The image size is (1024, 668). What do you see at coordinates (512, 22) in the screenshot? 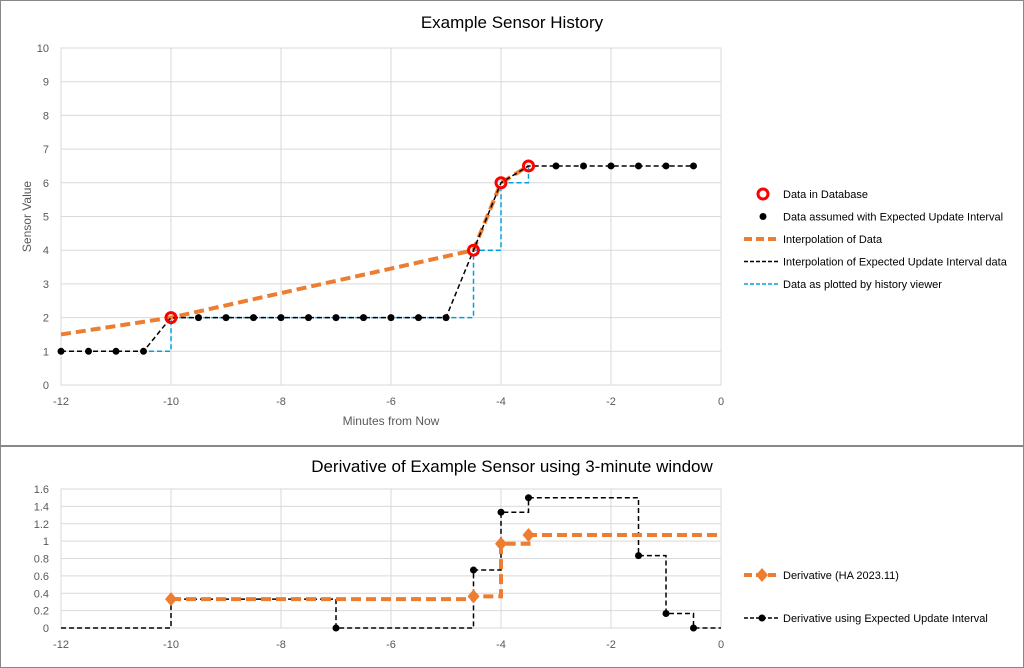
I see `chart-title: Example Sensor History` at bounding box center [512, 22].